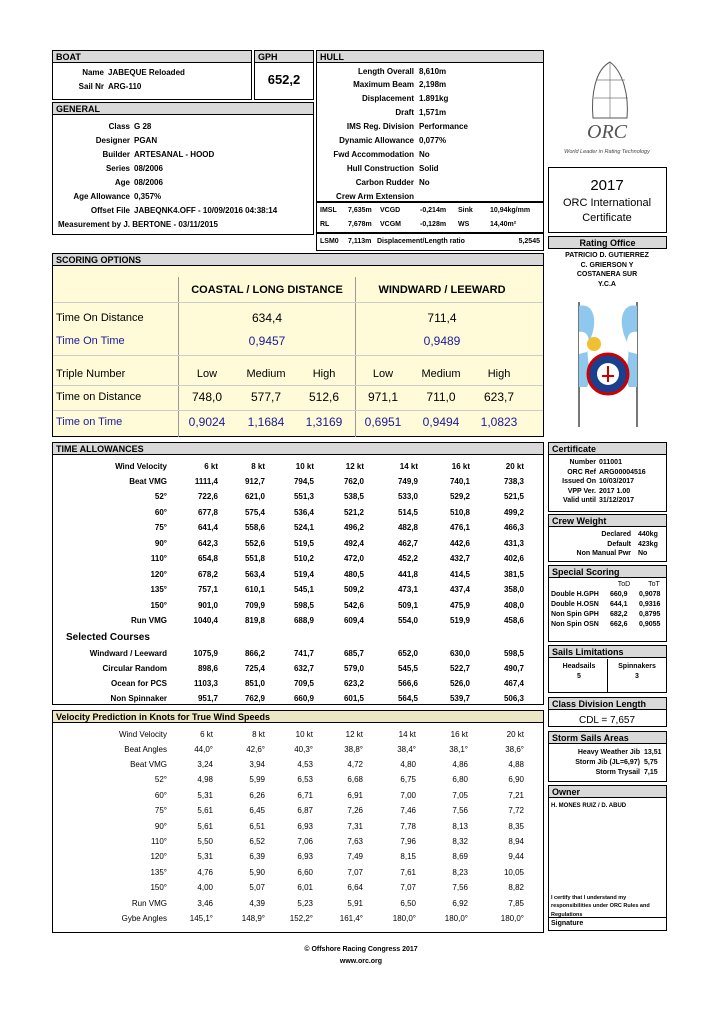 This screenshot has width=725, height=1024. What do you see at coordinates (203, 749) in the screenshot?
I see `value: 44,0°` at bounding box center [203, 749].